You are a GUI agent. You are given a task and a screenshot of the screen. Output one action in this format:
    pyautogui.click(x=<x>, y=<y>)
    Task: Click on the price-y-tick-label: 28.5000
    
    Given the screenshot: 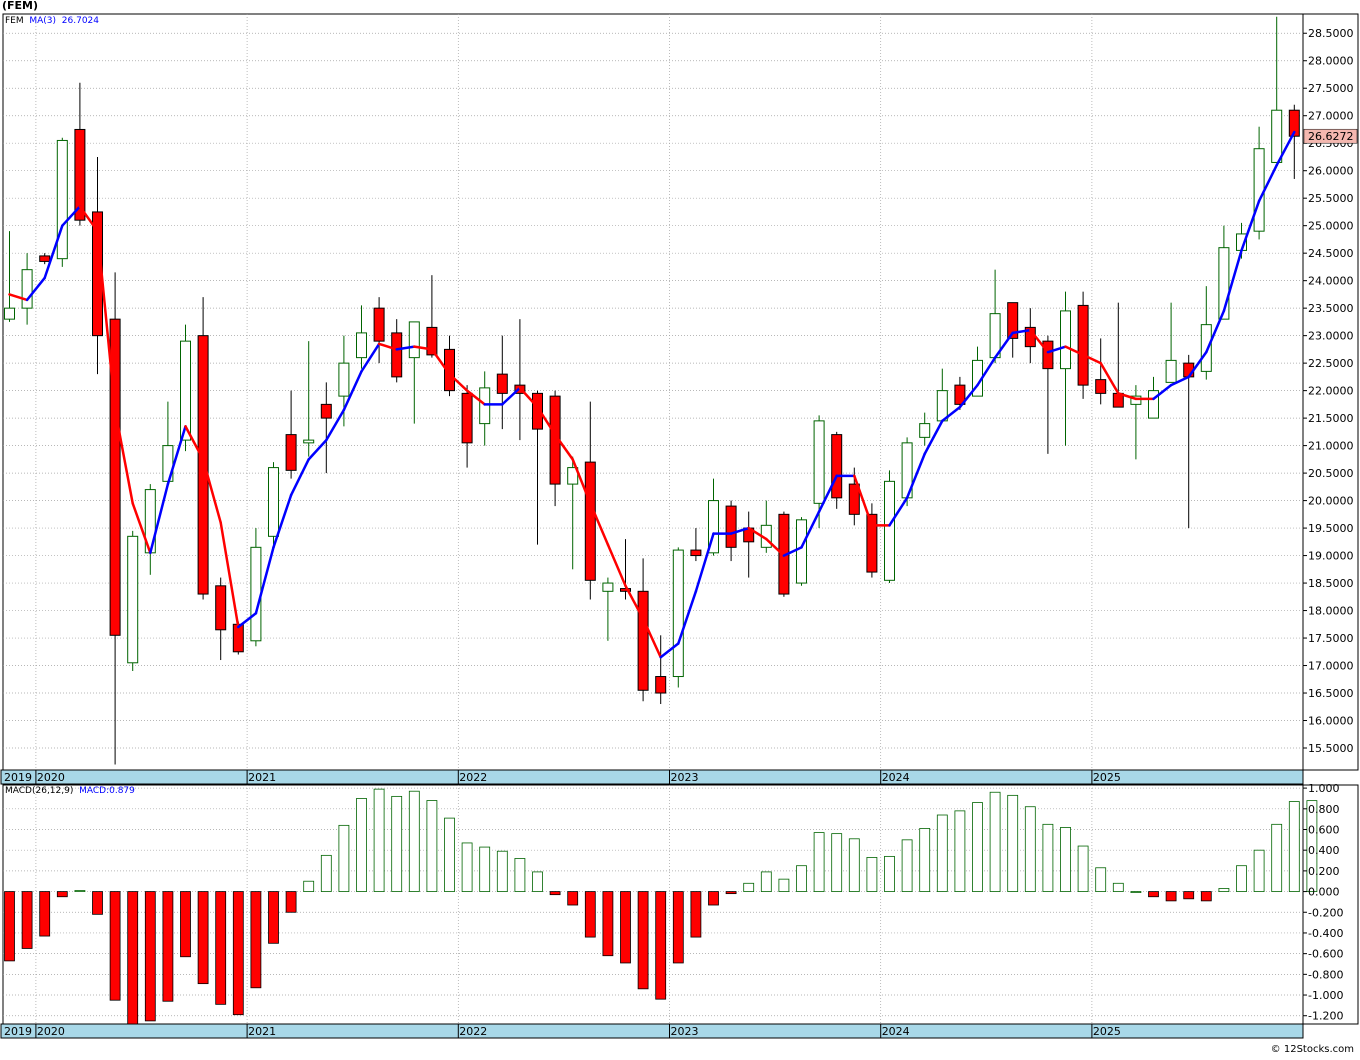 What is the action you would take?
    pyautogui.click(x=1331, y=33)
    